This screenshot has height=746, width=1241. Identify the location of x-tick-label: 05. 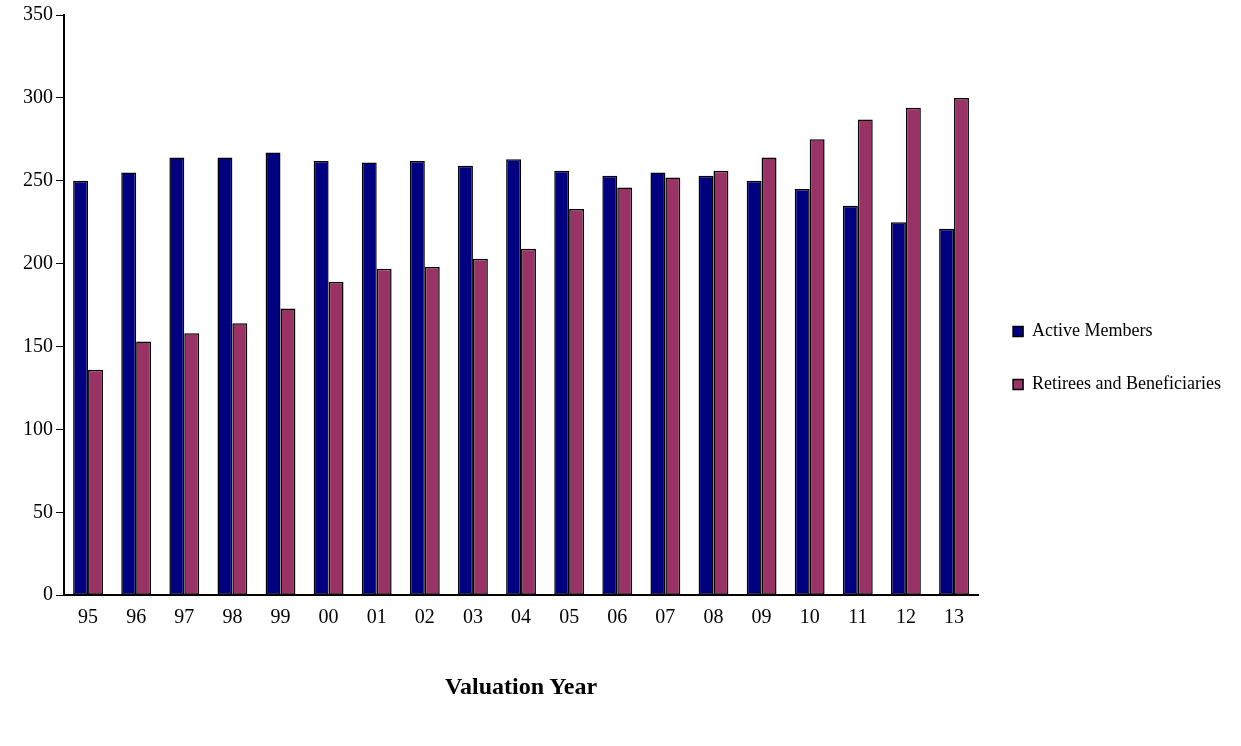
(569, 616).